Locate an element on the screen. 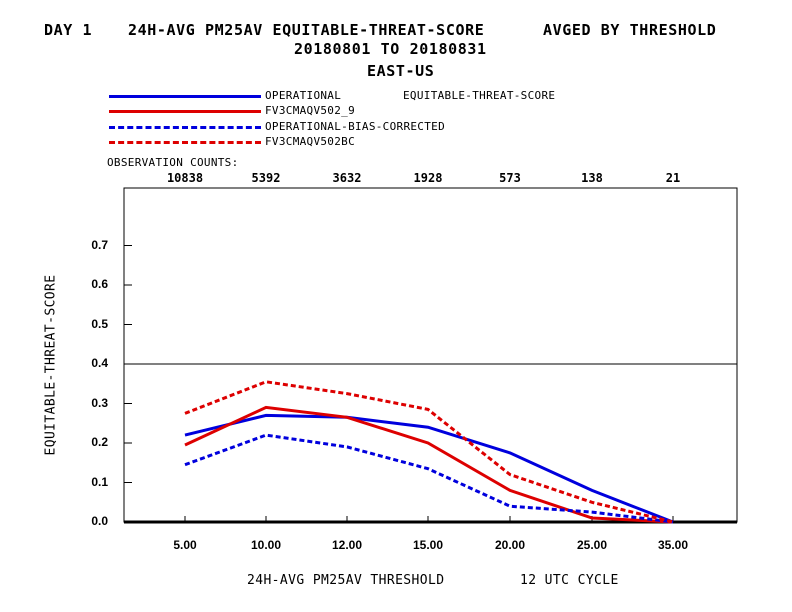 Image resolution: width=792 pixels, height=612 pixels. x-axis-cycle-label: 12 UTC CYCLE is located at coordinates (569, 580).